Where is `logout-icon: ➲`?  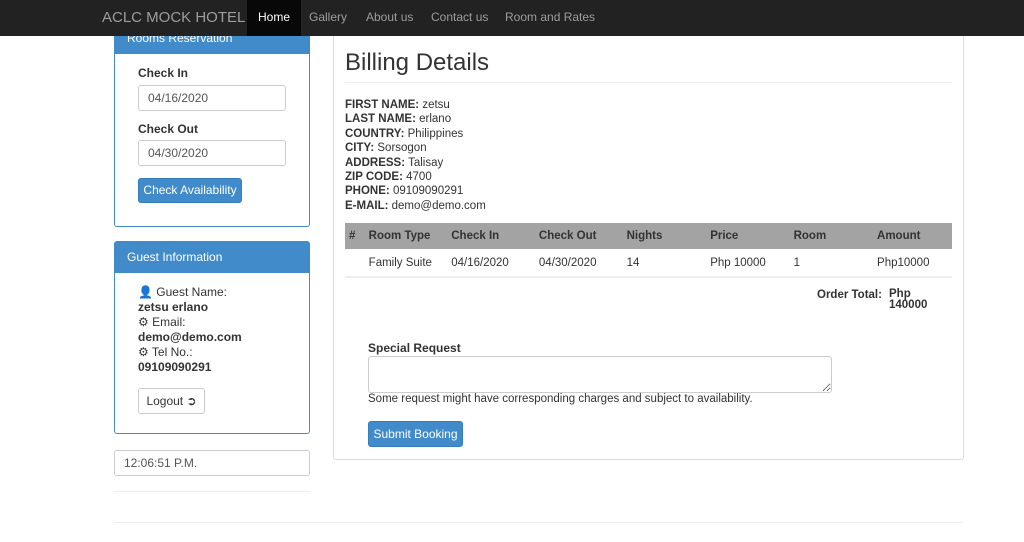
logout-icon: ➲ is located at coordinates (191, 401).